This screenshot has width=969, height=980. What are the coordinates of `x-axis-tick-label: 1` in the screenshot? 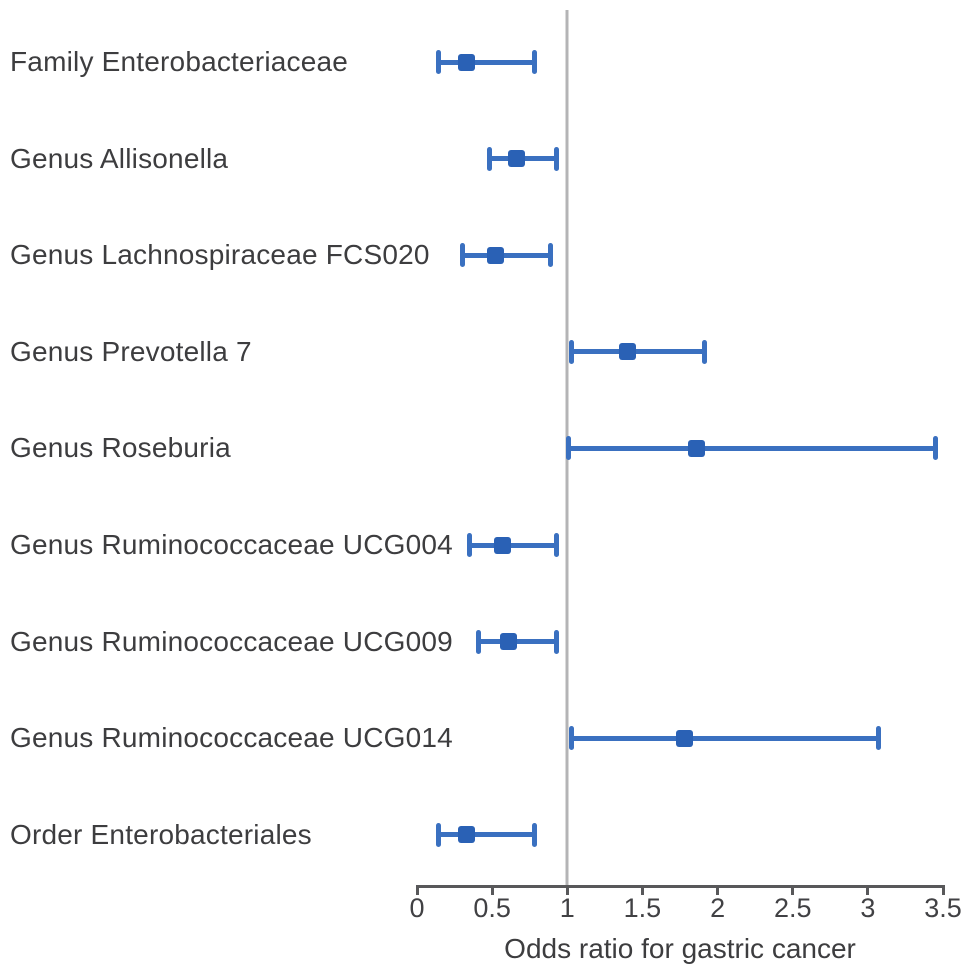 It's located at (567, 908).